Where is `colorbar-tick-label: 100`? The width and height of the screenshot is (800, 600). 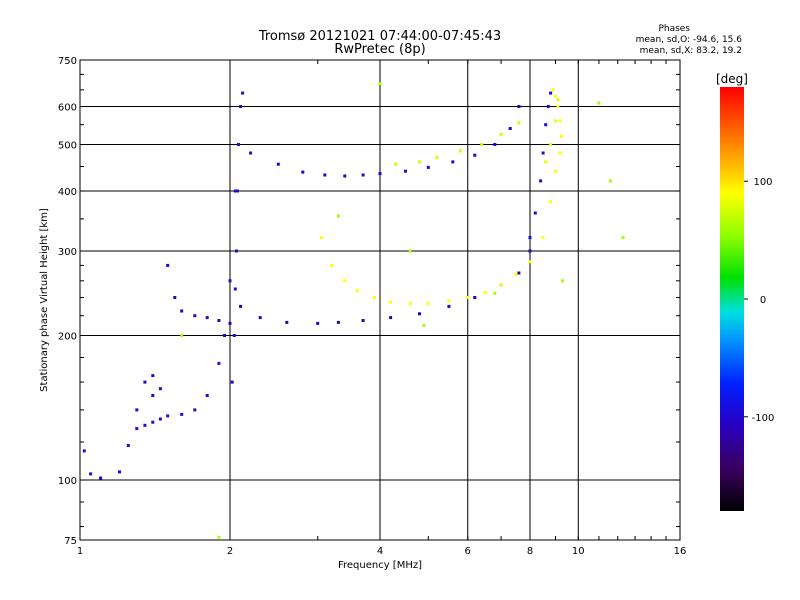 colorbar-tick-label: 100 is located at coordinates (762, 182).